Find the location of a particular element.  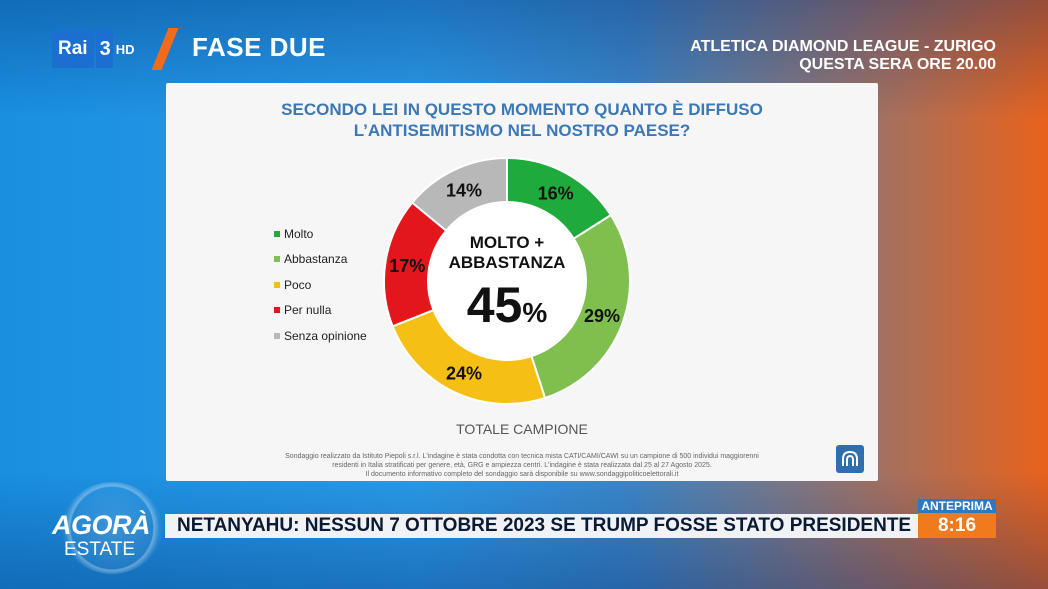

legend-item: Per nulla is located at coordinates (320, 311).